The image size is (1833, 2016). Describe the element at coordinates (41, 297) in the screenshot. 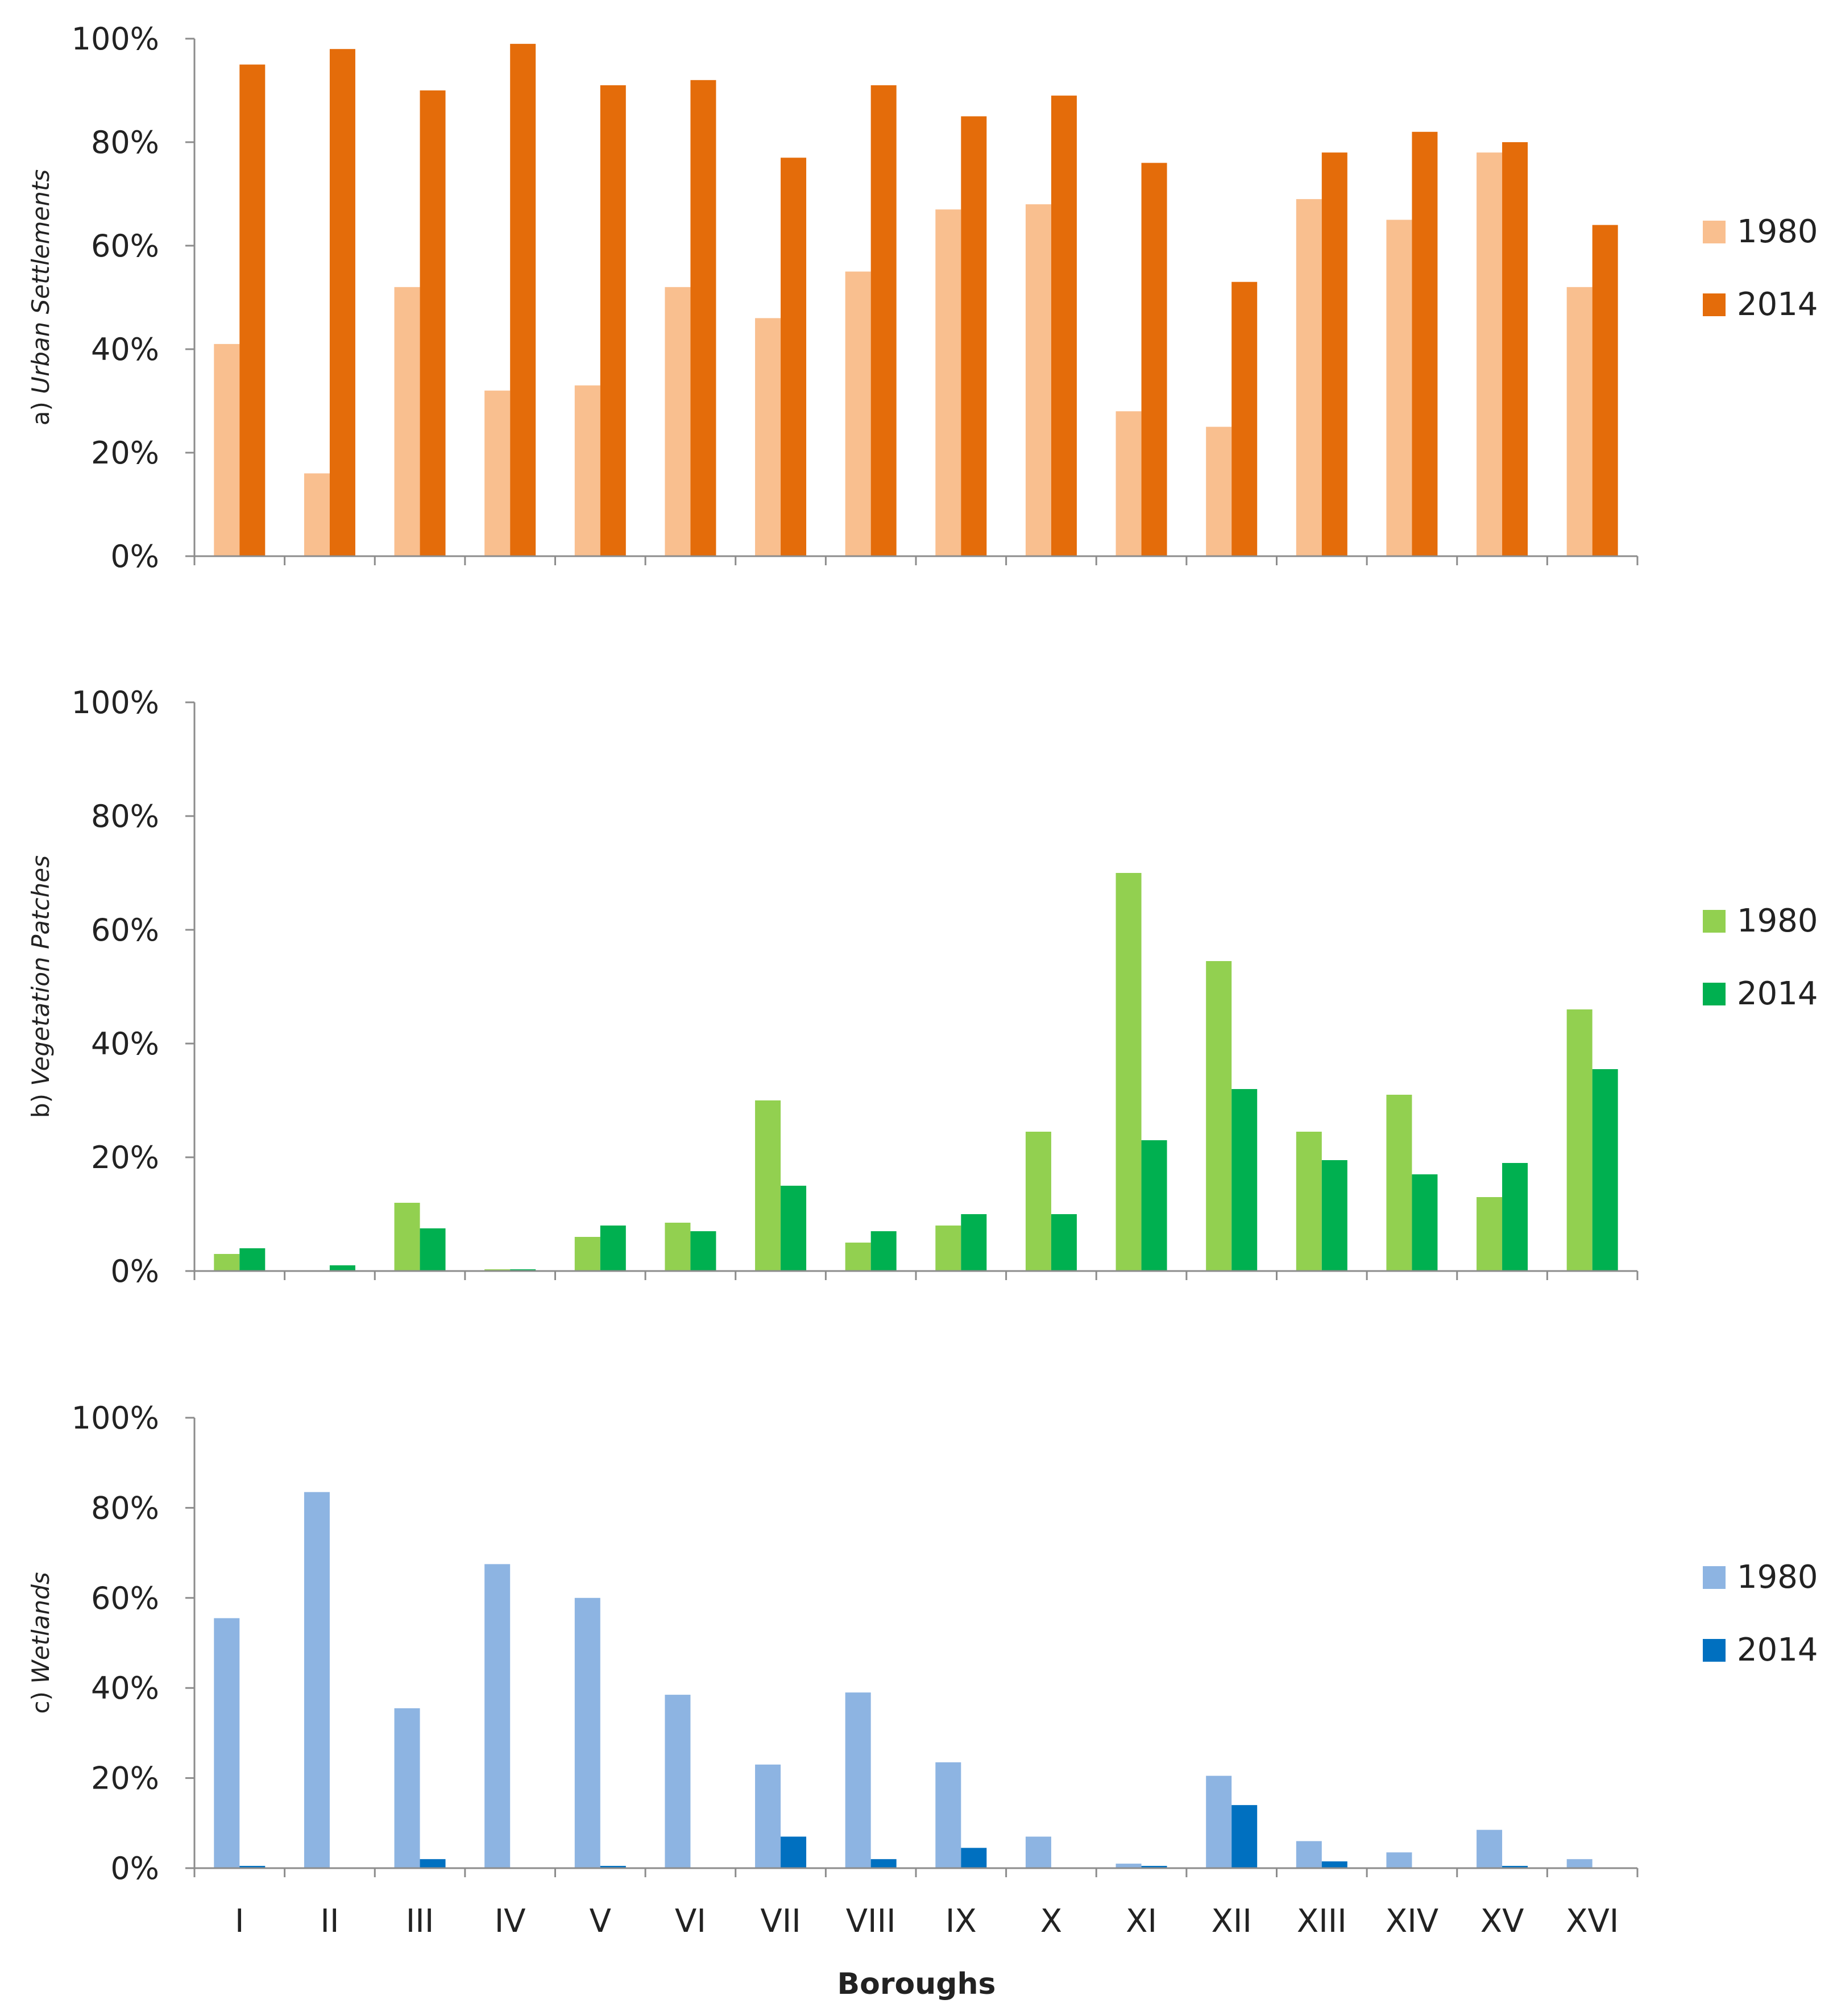

I see `y-axis-title: a) Urban Settlements` at that location.